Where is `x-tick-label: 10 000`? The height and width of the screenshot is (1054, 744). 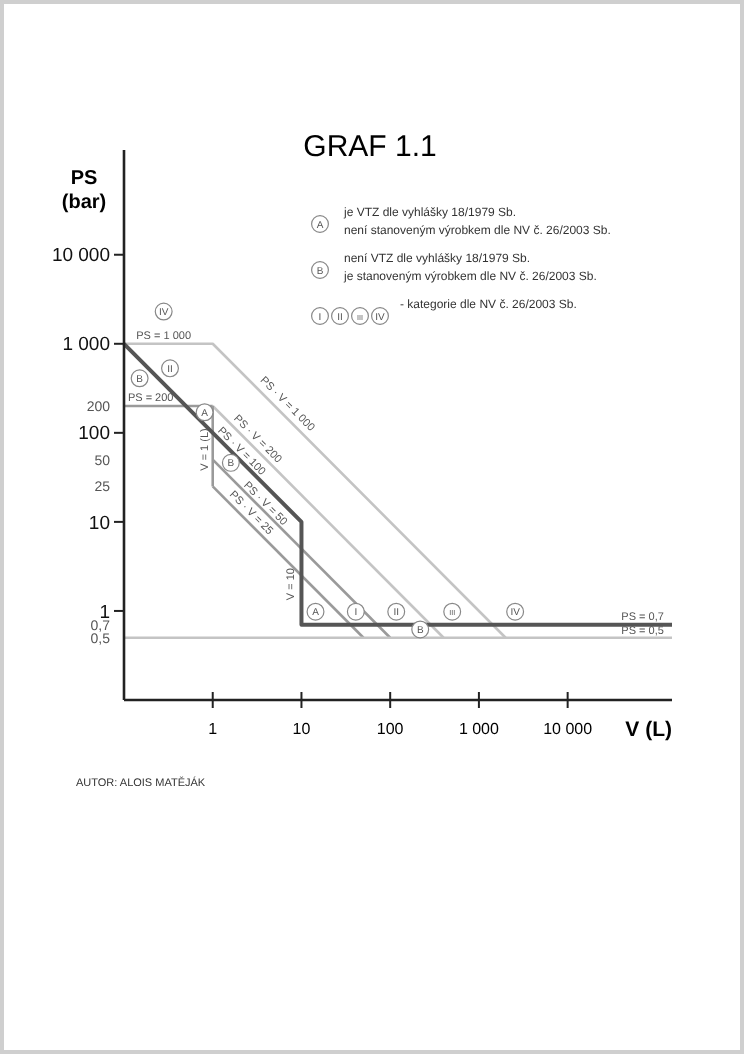
x-tick-label: 10 000 is located at coordinates (568, 729).